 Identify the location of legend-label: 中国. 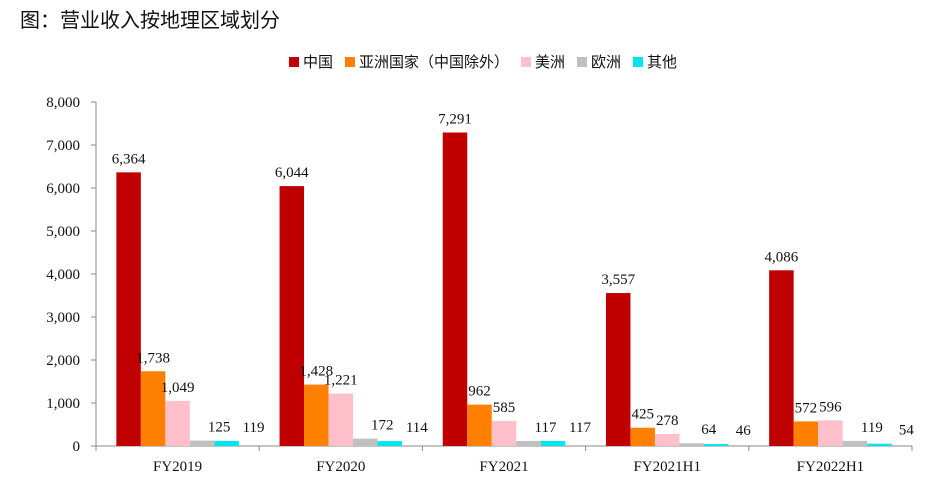
(318, 62).